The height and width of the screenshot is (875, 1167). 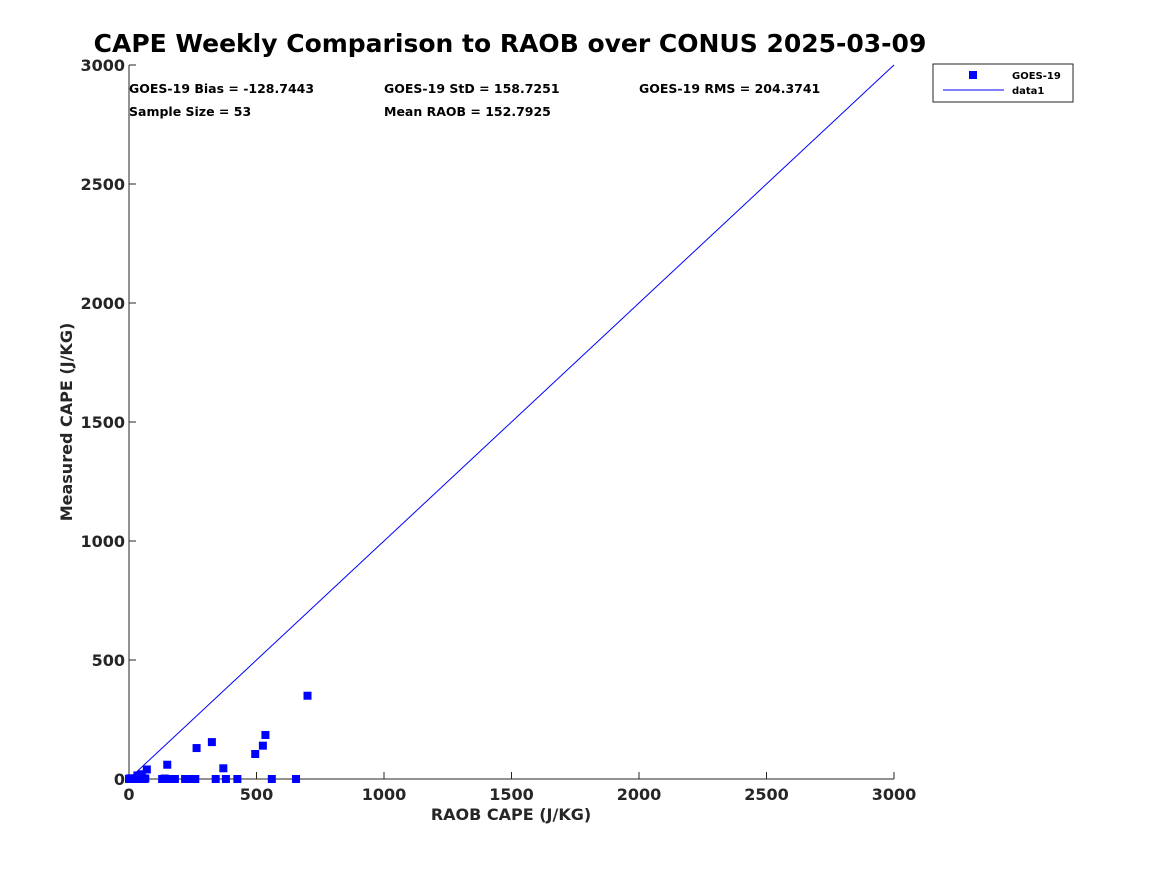 What do you see at coordinates (511, 814) in the screenshot?
I see `x-axis-label: RAOB CAPE (J/KG)` at bounding box center [511, 814].